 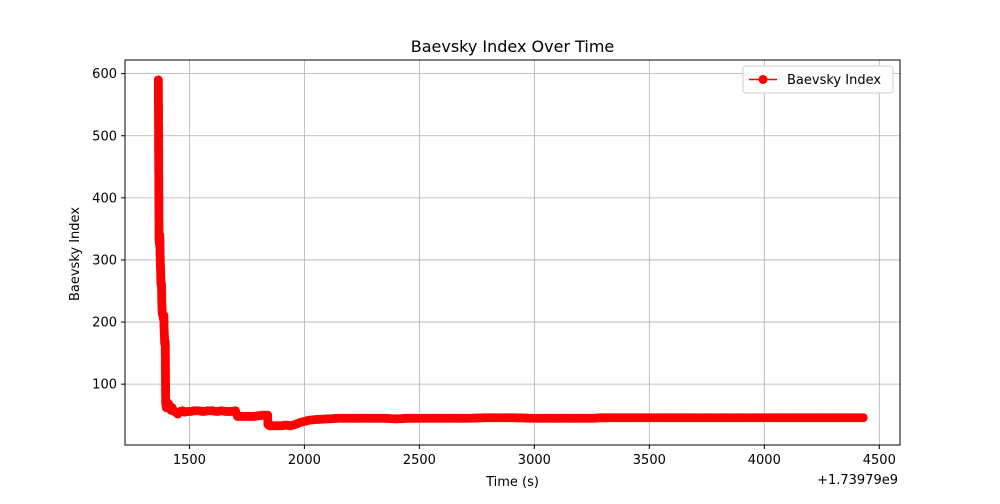 I want to click on chart-title: Baevsky Index Over Time, so click(x=513, y=46).